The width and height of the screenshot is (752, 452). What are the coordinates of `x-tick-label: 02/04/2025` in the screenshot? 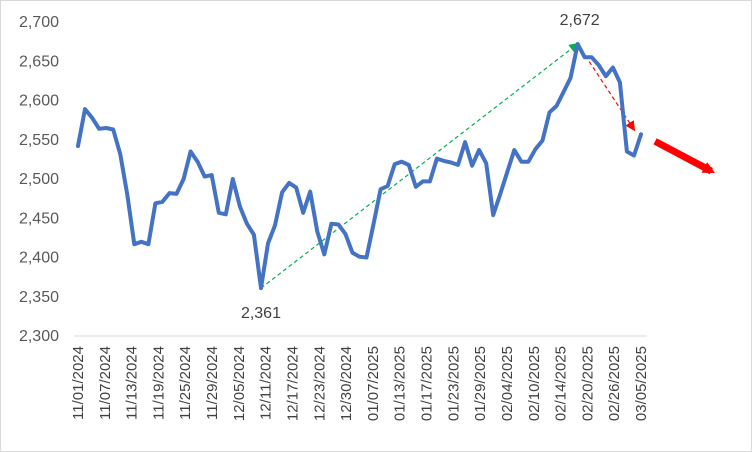 It's located at (507, 383).